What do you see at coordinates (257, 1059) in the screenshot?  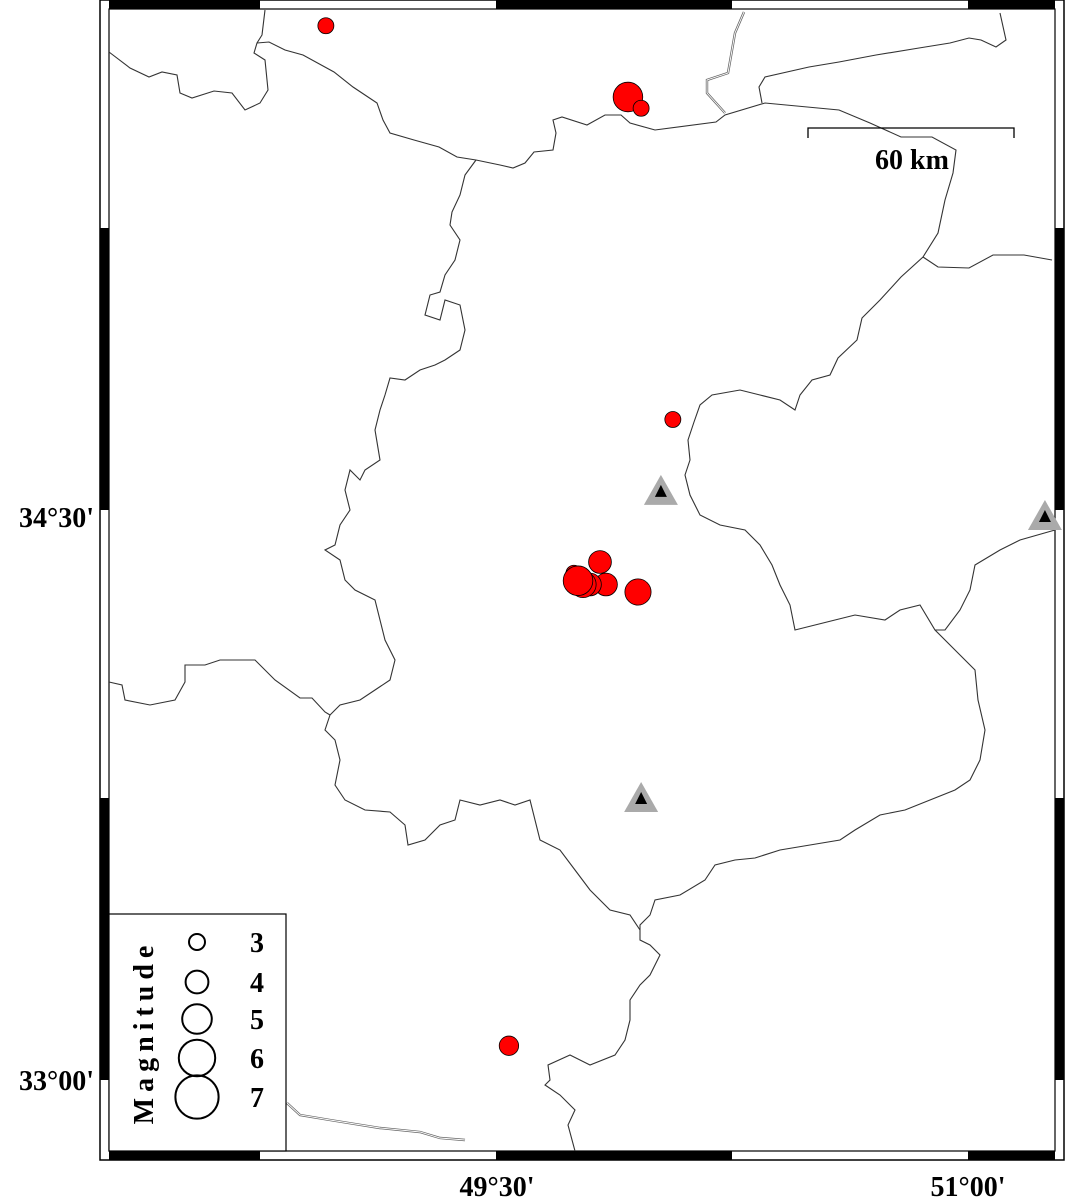 I see `legend-label: 6` at bounding box center [257, 1059].